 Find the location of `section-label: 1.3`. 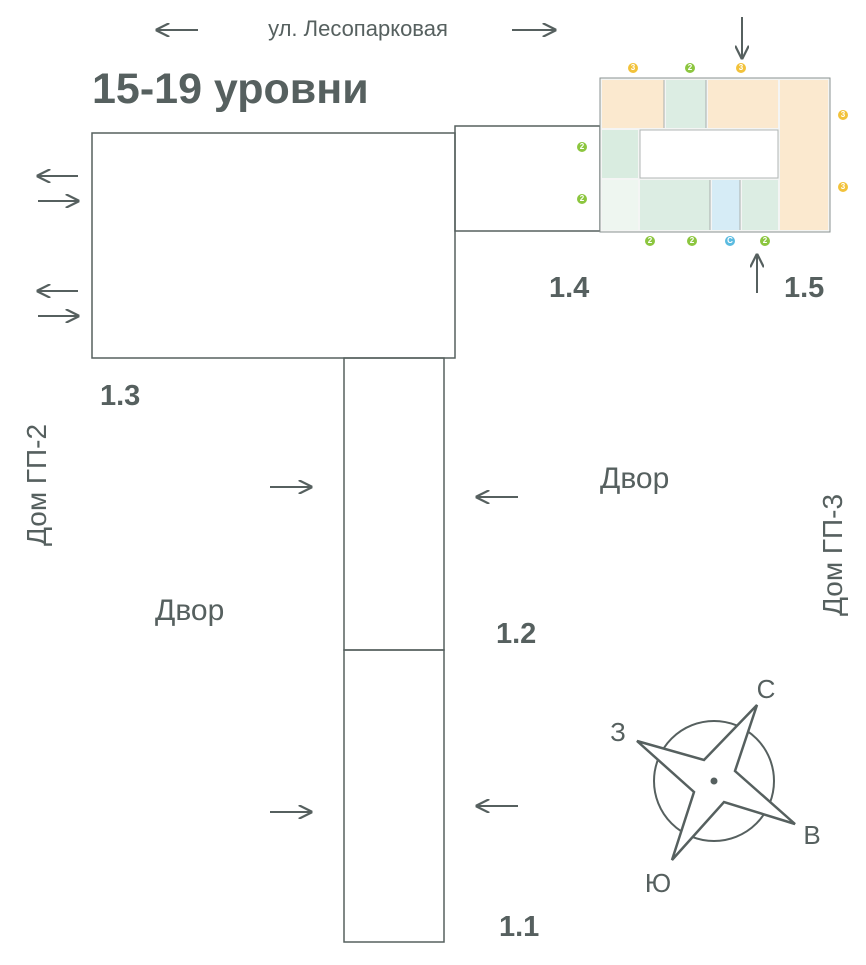

section-label: 1.3 is located at coordinates (120, 396).